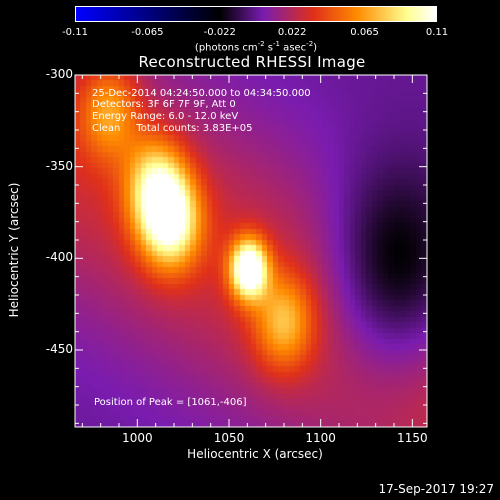 This screenshot has width=500, height=500. I want to click on y-tick-label: -450, so click(59, 349).